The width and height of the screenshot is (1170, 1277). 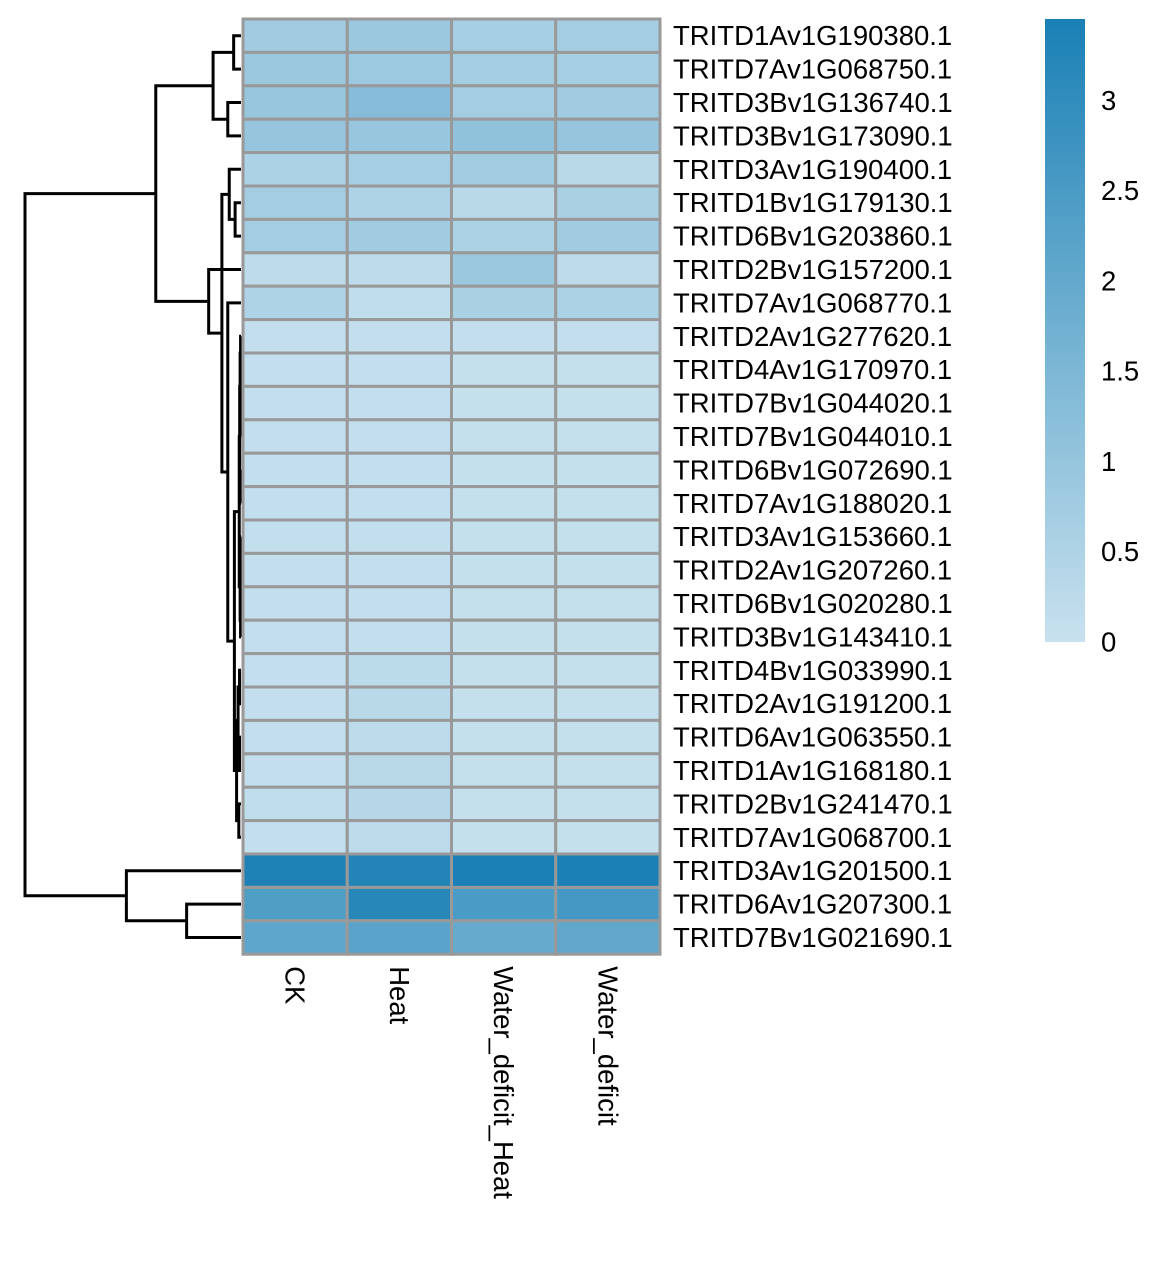 I want to click on row-label: TRITD4Av1G170970.1, so click(x=812, y=369).